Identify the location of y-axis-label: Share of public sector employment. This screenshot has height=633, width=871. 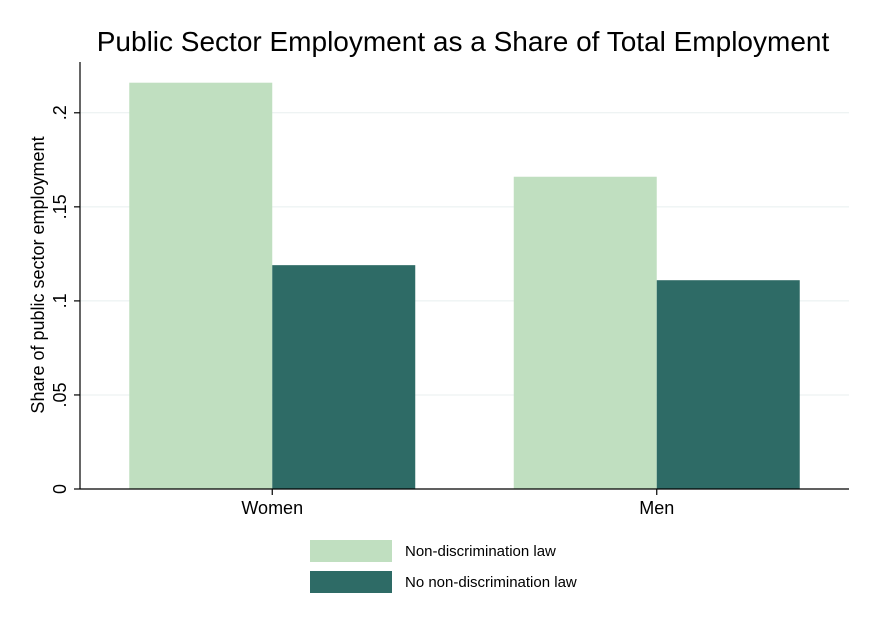
(38, 274).